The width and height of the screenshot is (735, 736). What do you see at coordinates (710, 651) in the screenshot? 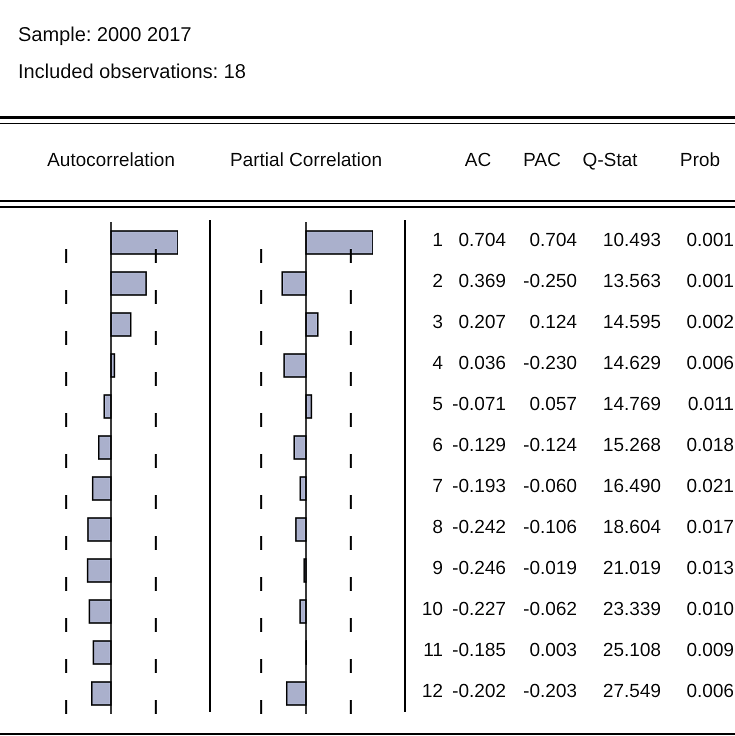
I see `data-label: 0.009` at bounding box center [710, 651].